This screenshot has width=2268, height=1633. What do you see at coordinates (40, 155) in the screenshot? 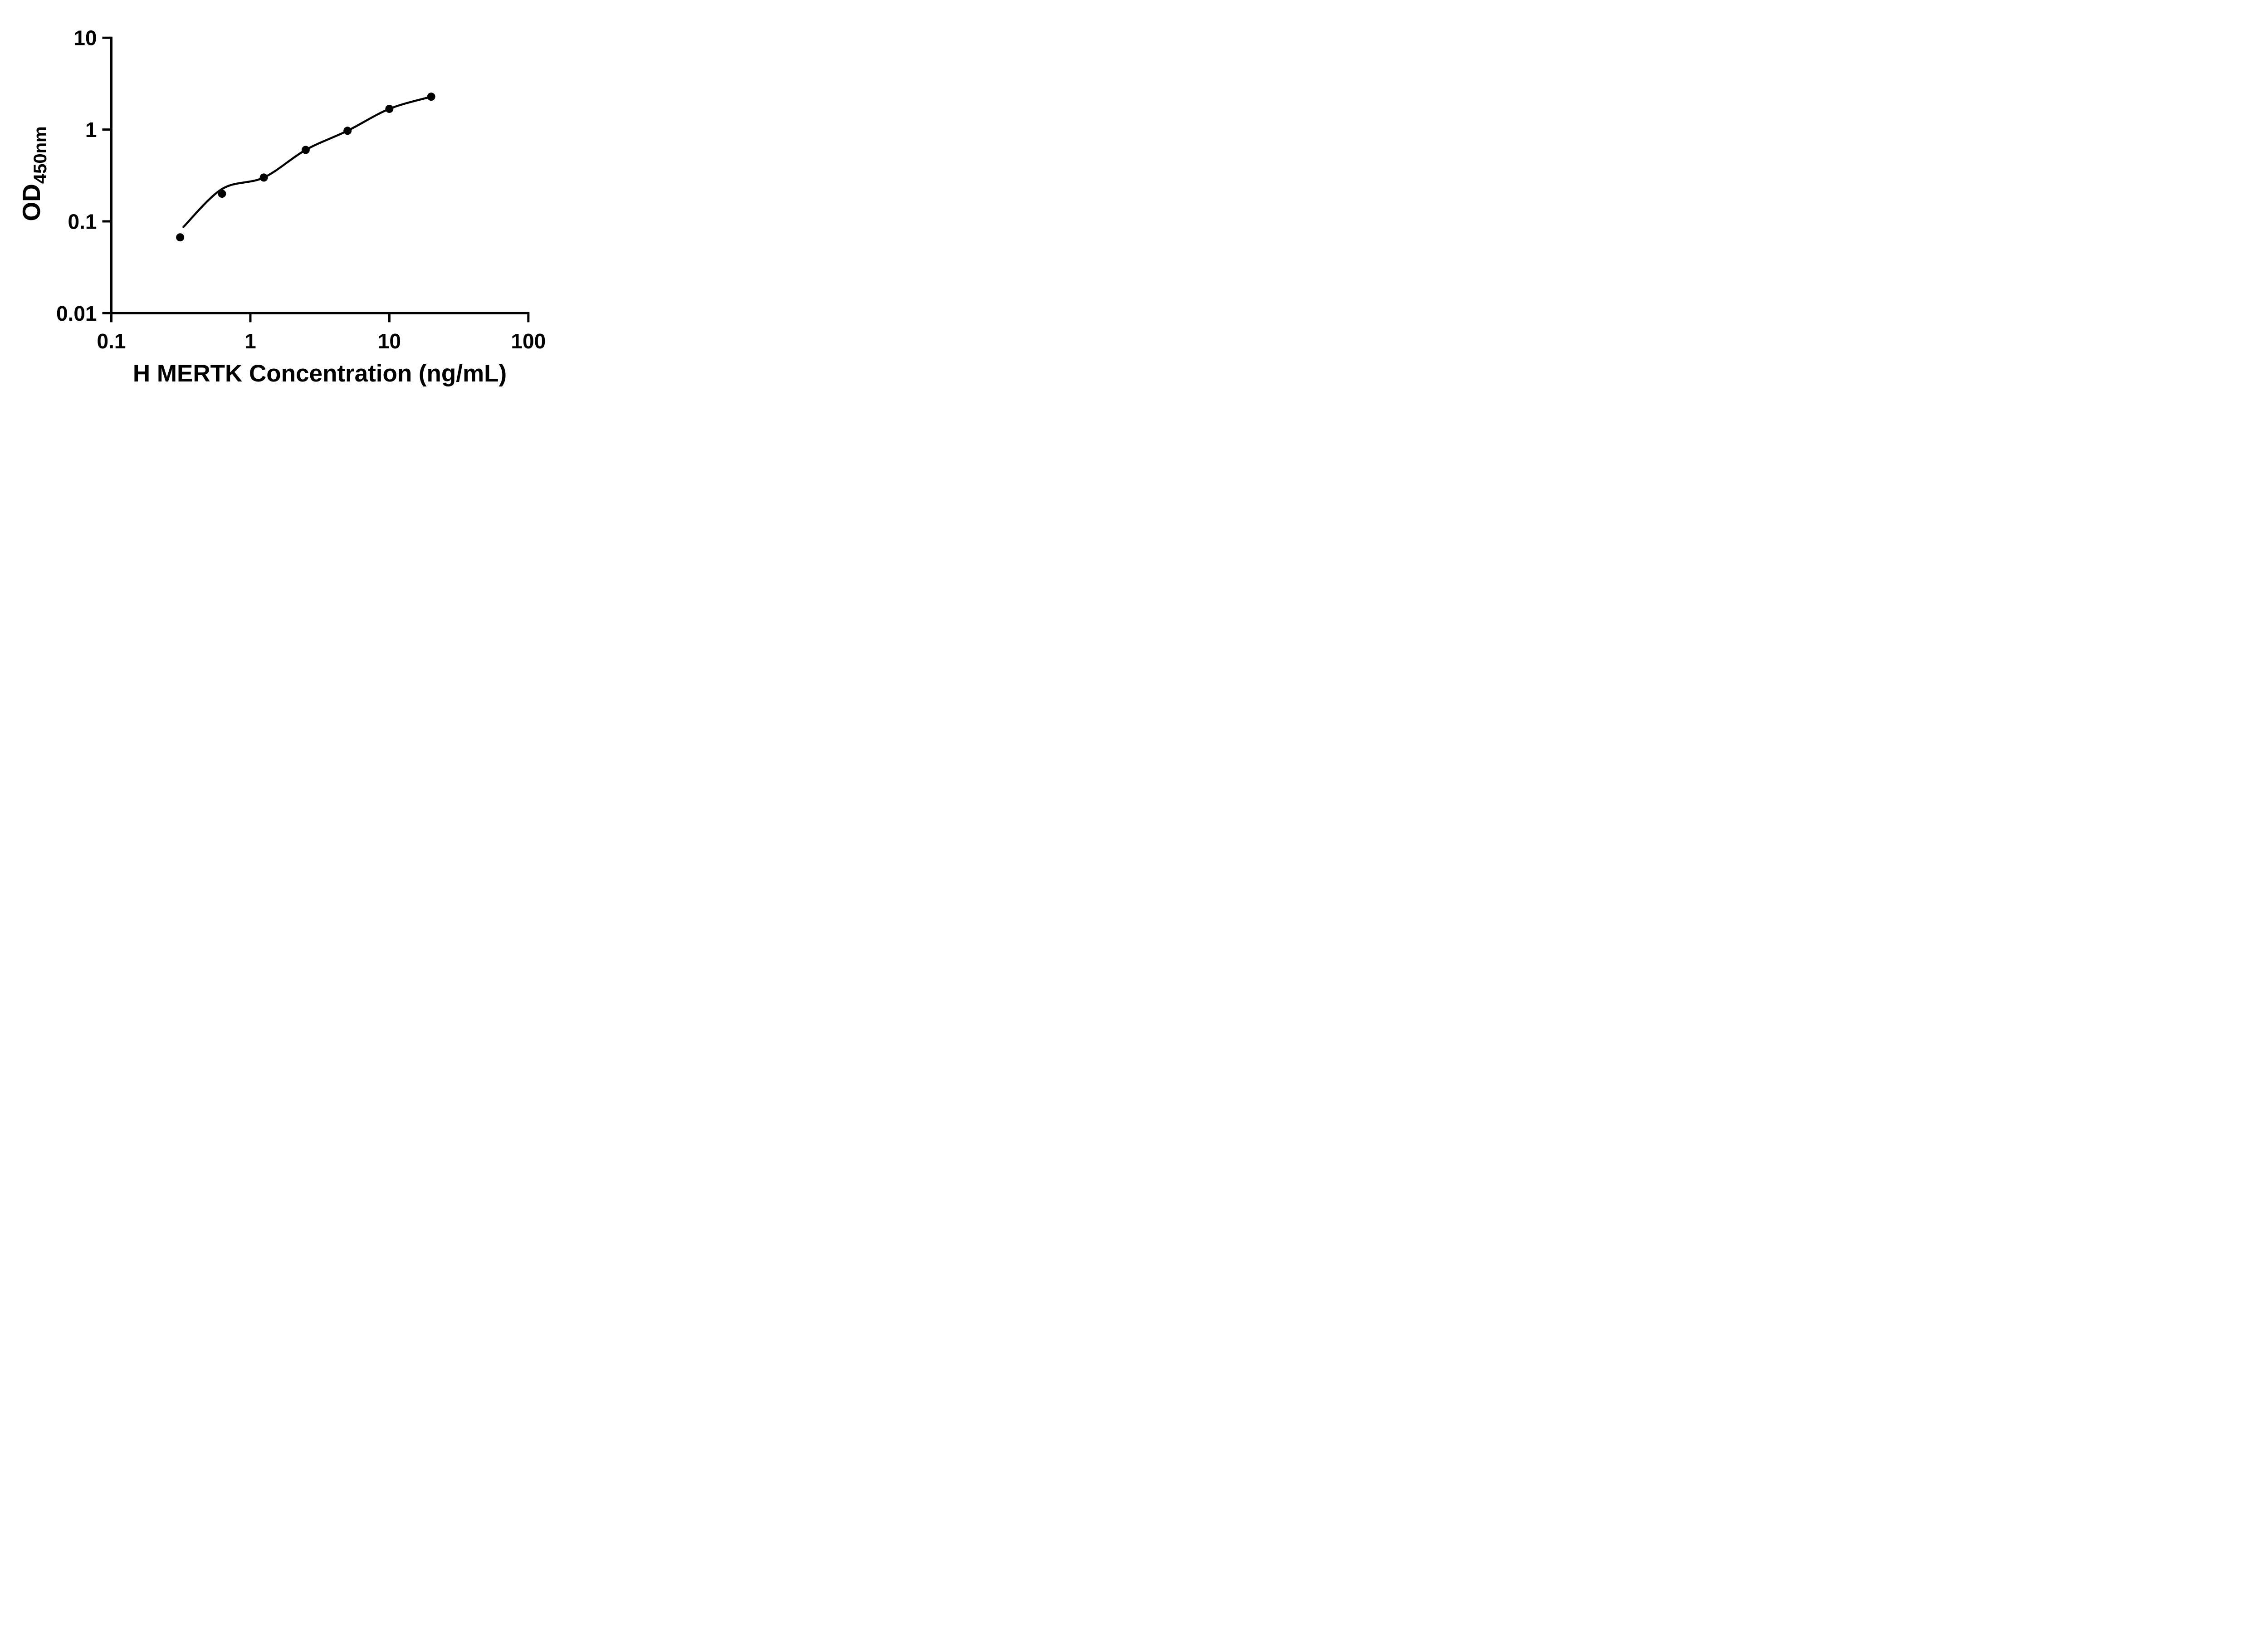
I see `y-axis-title-subscript: 450nm` at bounding box center [40, 155].